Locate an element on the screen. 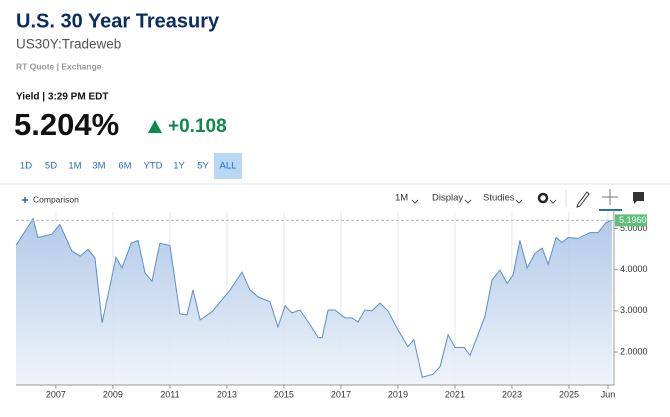 The width and height of the screenshot is (670, 417). y-tick-label: 2.0000 is located at coordinates (634, 351).